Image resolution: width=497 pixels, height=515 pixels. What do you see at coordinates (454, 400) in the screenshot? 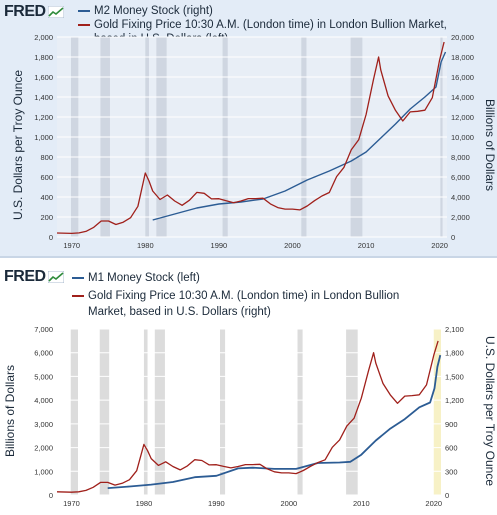
I see `y-right-tick-label: 1,200` at bounding box center [454, 400].